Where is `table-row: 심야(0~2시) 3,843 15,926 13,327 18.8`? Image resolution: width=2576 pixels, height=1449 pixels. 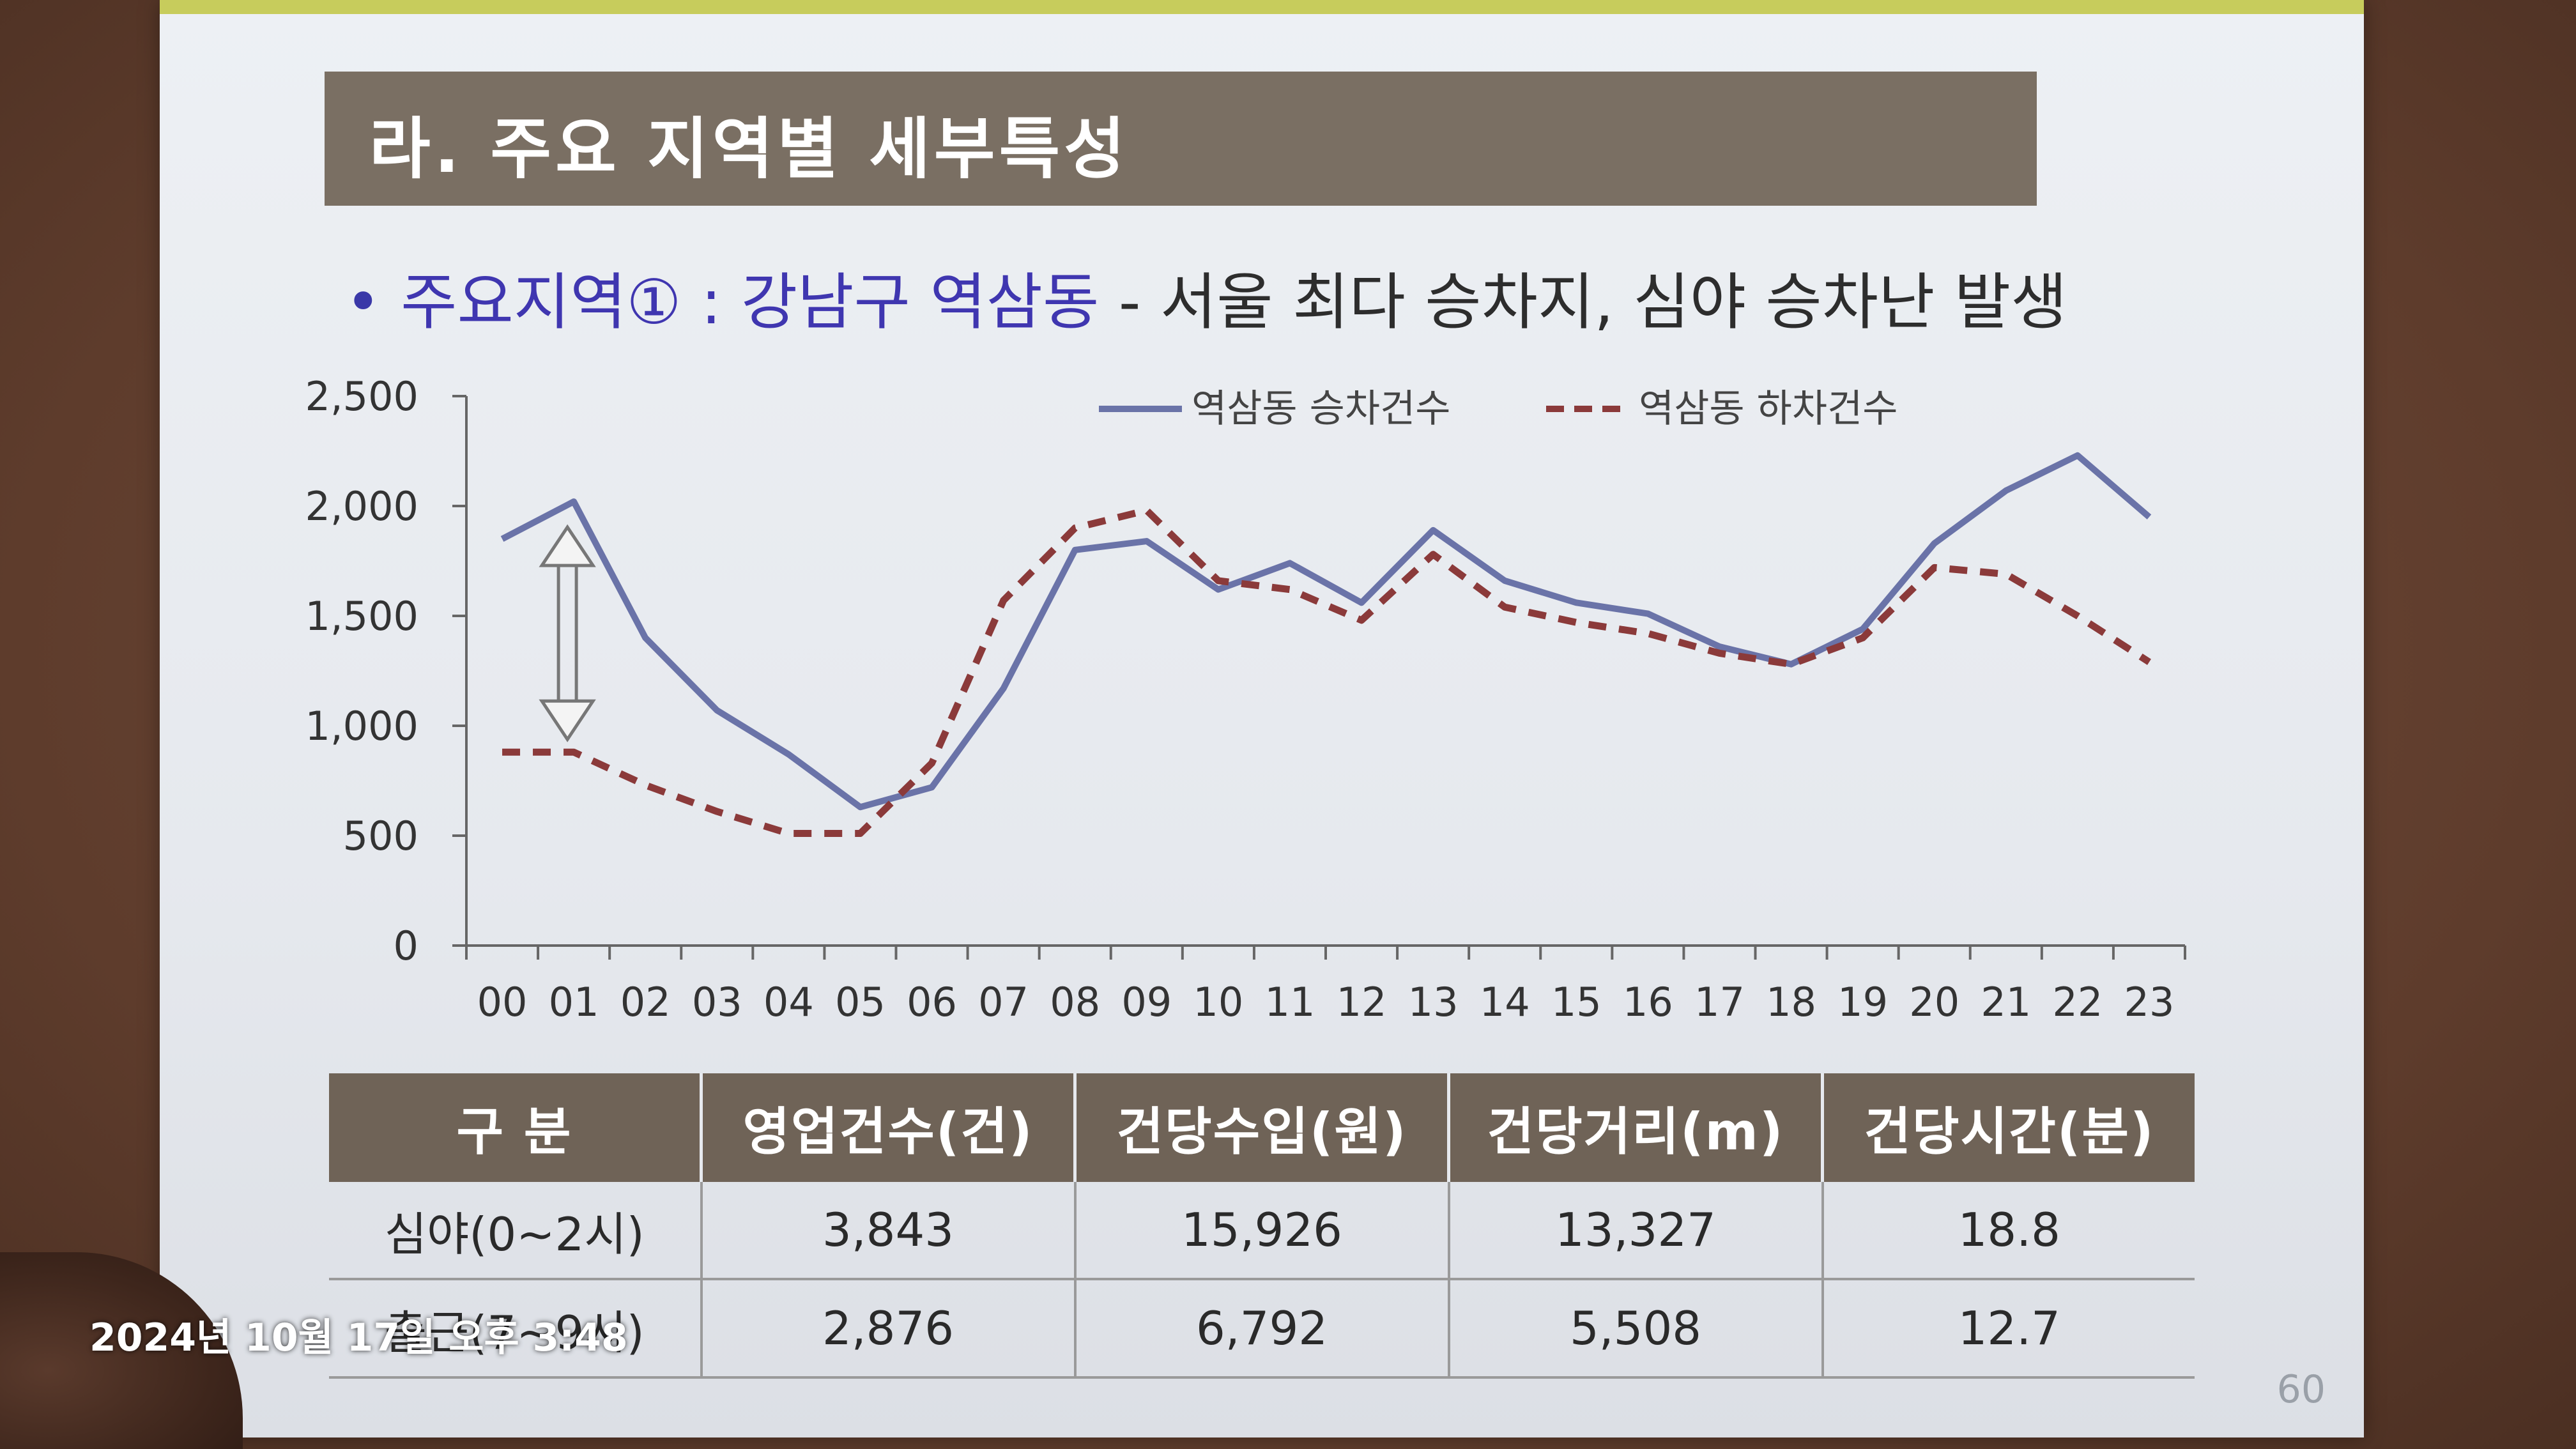 table-row: 심야(0~2시) 3,843 15,926 13,327 18.8 is located at coordinates (1262, 1231).